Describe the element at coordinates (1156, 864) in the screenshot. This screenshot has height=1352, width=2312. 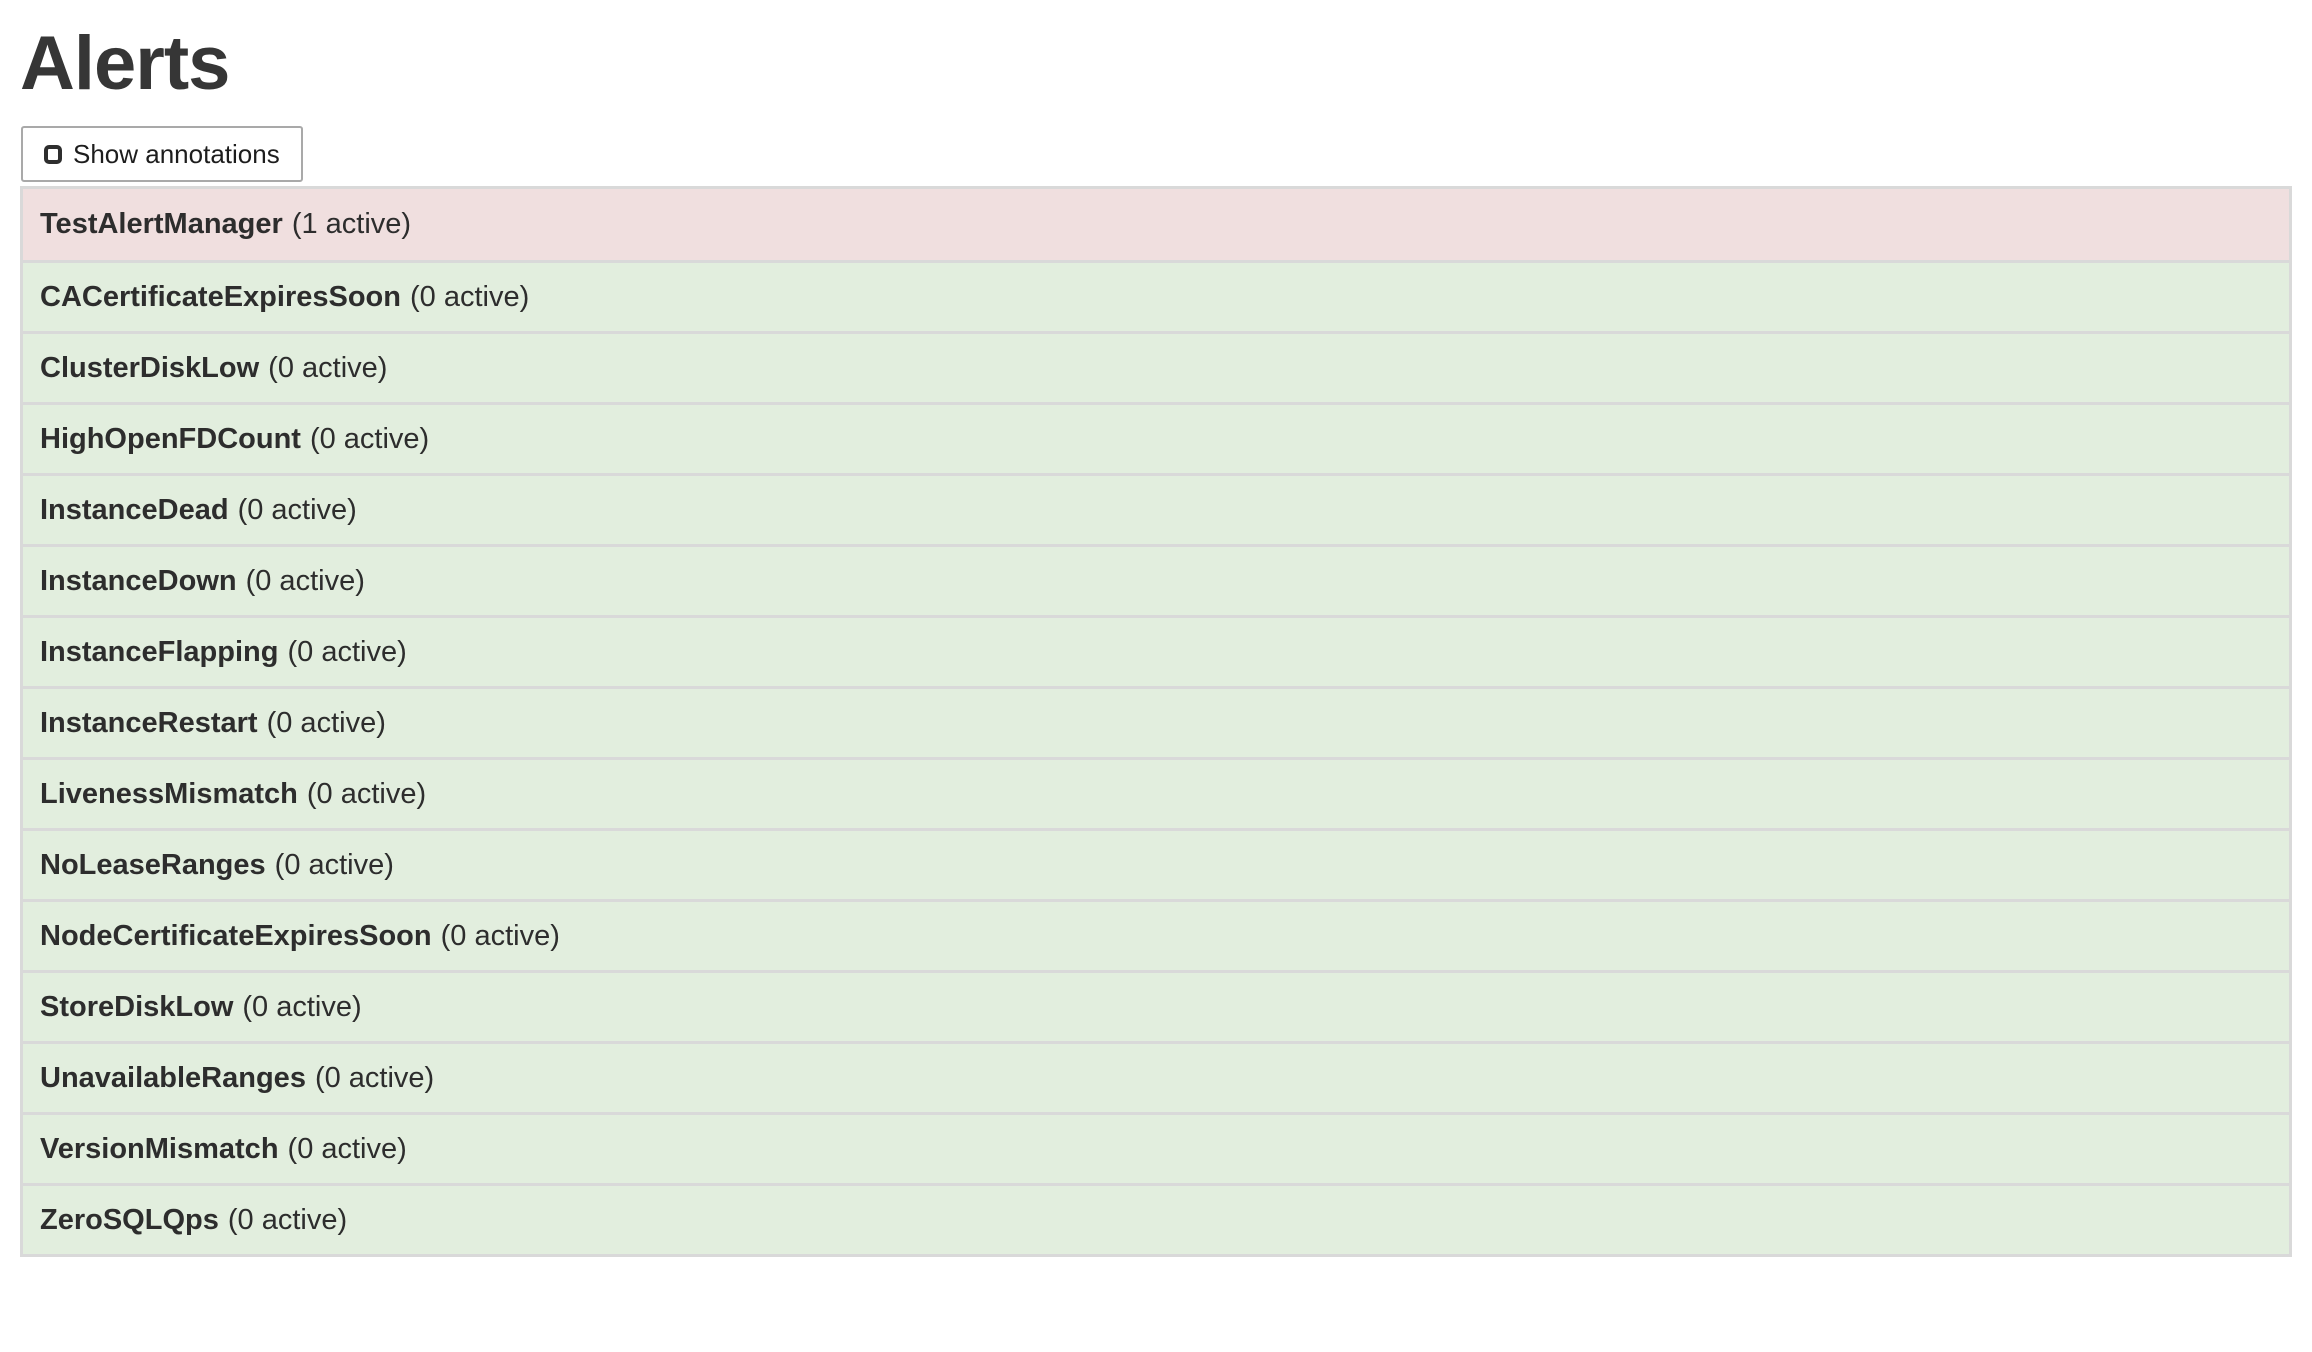
I see `alert-rule-row: NoLeaseRanges (0 active)` at that location.